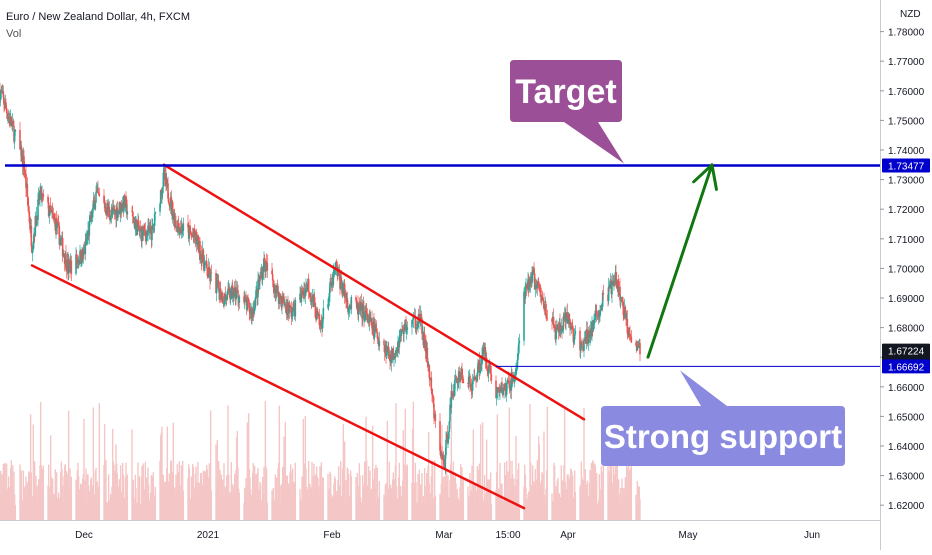  I want to click on x-tick-label: 2021, so click(208, 535).